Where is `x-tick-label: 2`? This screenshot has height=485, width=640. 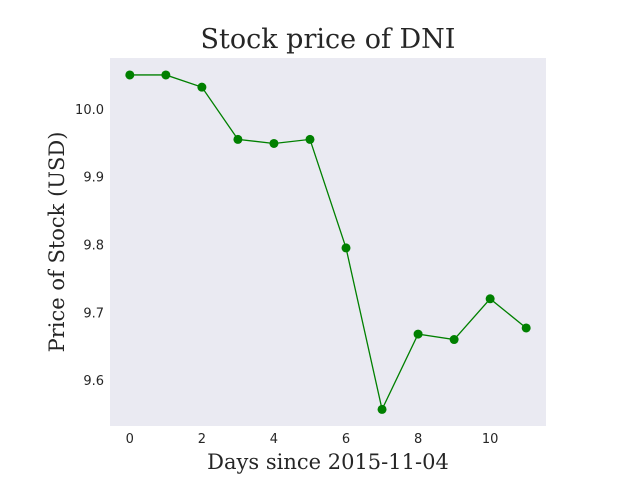
x-tick-label: 2 is located at coordinates (202, 439).